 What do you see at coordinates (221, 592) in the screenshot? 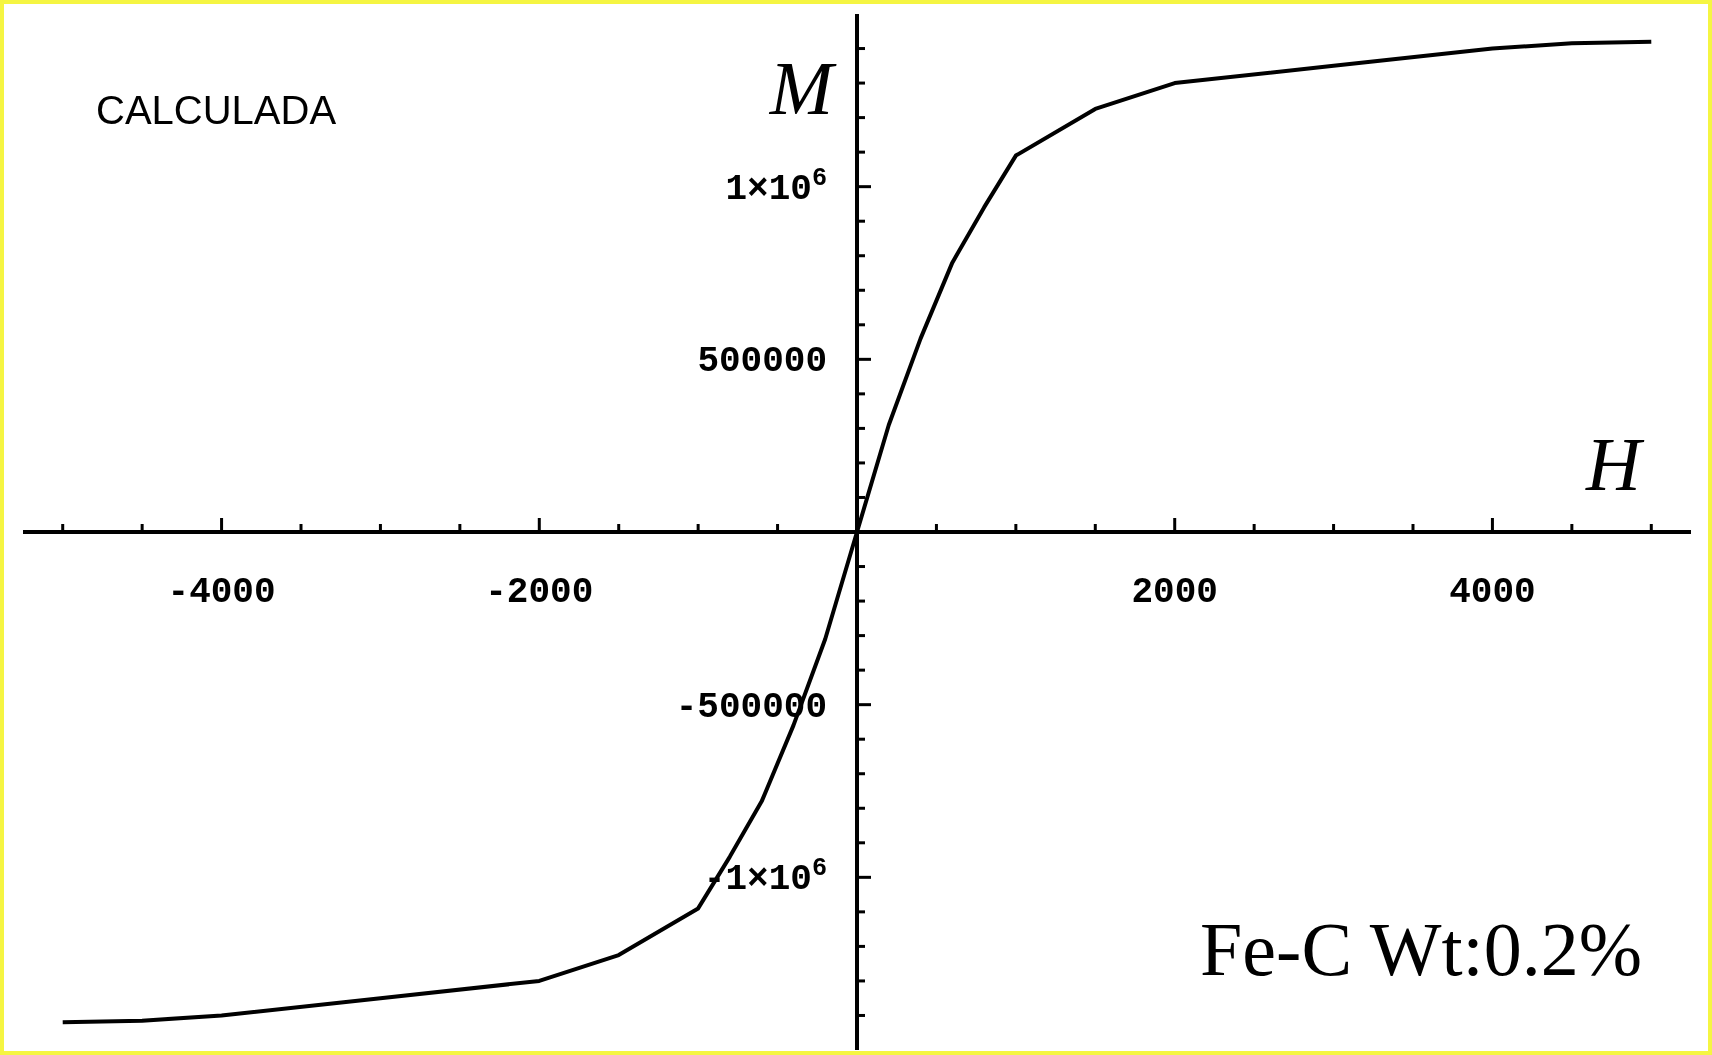
I see `x-tick-label: -4000` at bounding box center [221, 592].